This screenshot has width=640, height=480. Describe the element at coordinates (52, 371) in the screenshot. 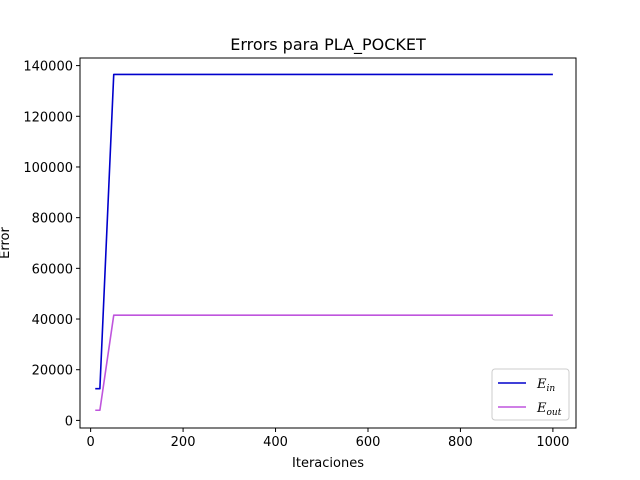

I see `y-tick-label: 20000` at that location.